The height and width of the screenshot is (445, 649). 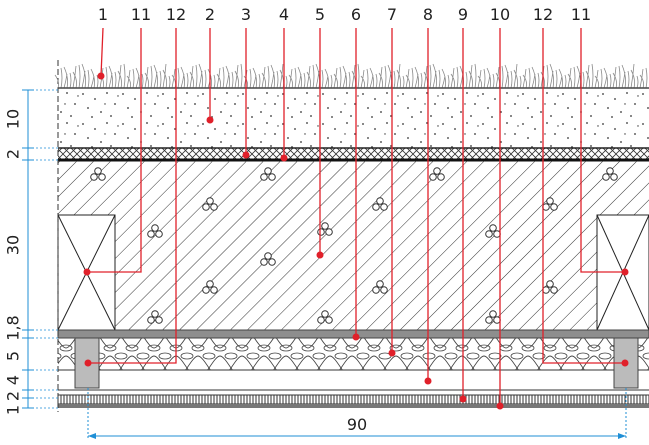 What do you see at coordinates (353, 406) in the screenshot?
I see `ceiling-board` at bounding box center [353, 406].